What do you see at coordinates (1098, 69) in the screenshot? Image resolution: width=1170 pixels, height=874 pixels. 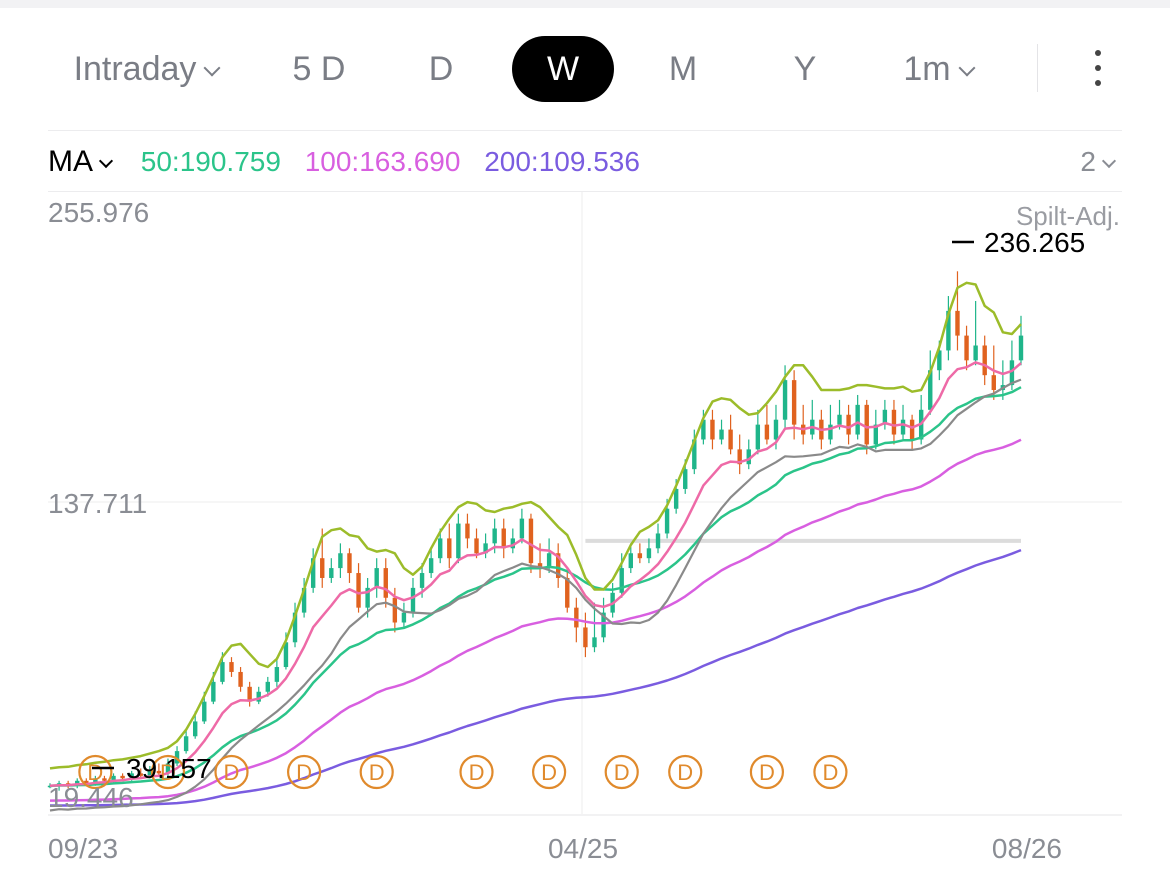 I see `more-options-icon` at bounding box center [1098, 69].